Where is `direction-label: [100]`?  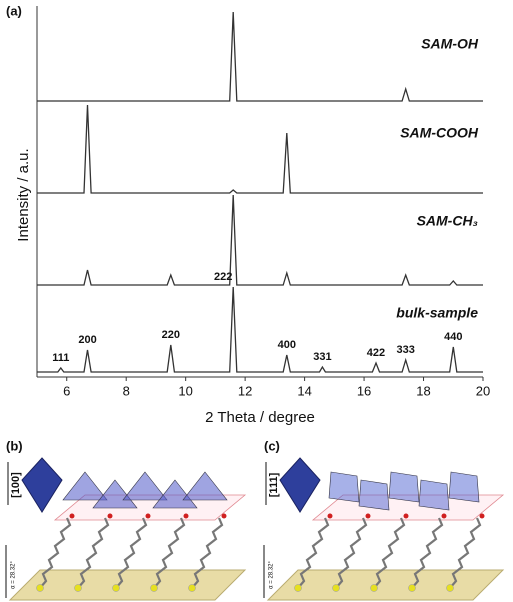 direction-label: [100] is located at coordinates (16, 485).